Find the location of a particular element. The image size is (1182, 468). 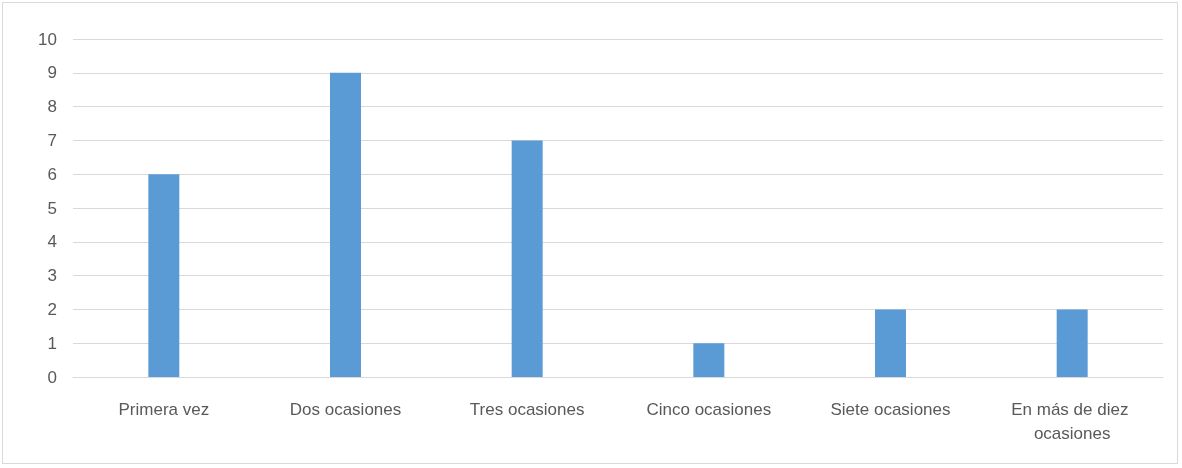

y-tick-label: 3 is located at coordinates (52, 276).